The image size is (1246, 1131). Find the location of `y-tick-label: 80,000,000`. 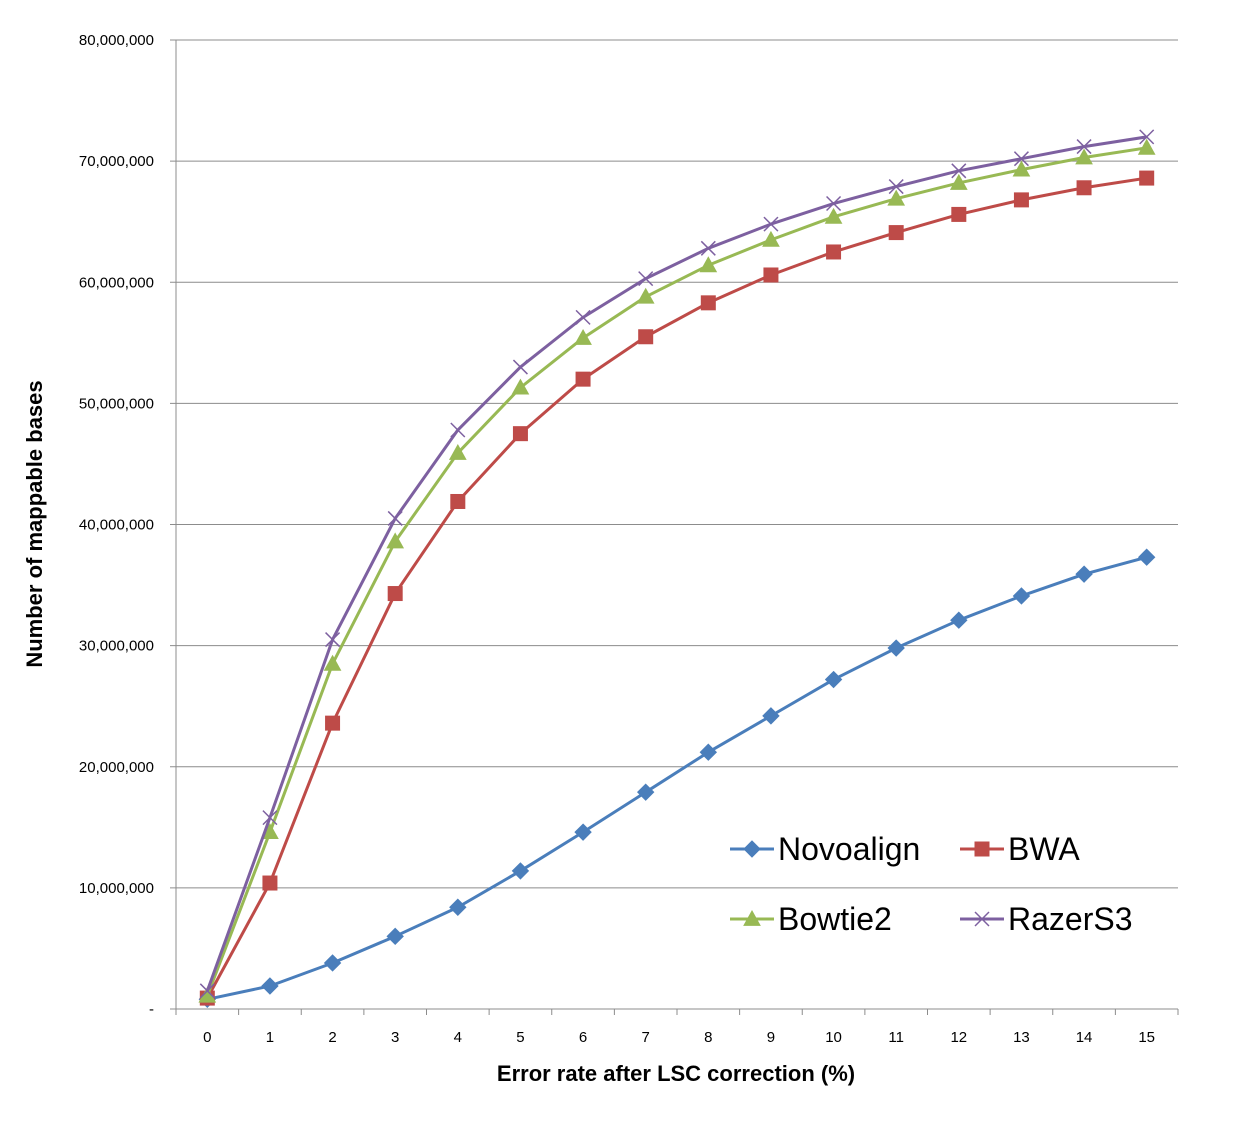

y-tick-label: 80,000,000 is located at coordinates (116, 40).